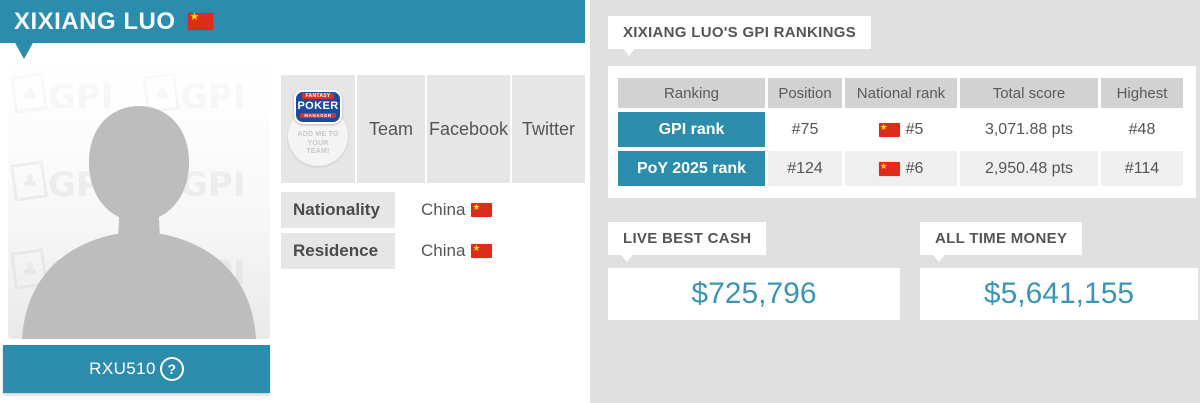 The width and height of the screenshot is (1200, 403). What do you see at coordinates (338, 251) in the screenshot?
I see `residence-label: Residence` at bounding box center [338, 251].